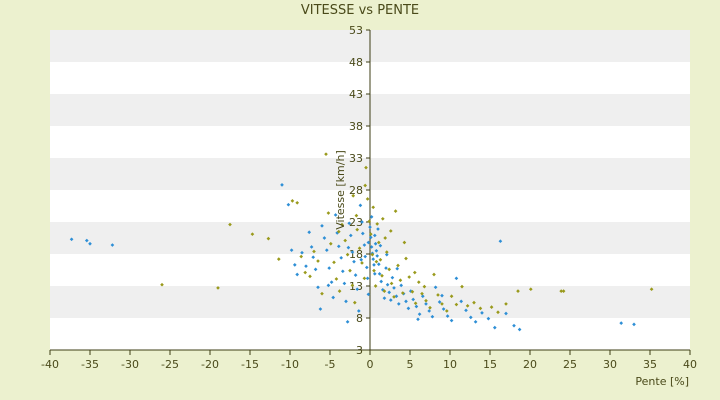 The height and width of the screenshot is (400, 720). What do you see at coordinates (290, 364) in the screenshot?
I see `x-tick-label: -10` at bounding box center [290, 364].